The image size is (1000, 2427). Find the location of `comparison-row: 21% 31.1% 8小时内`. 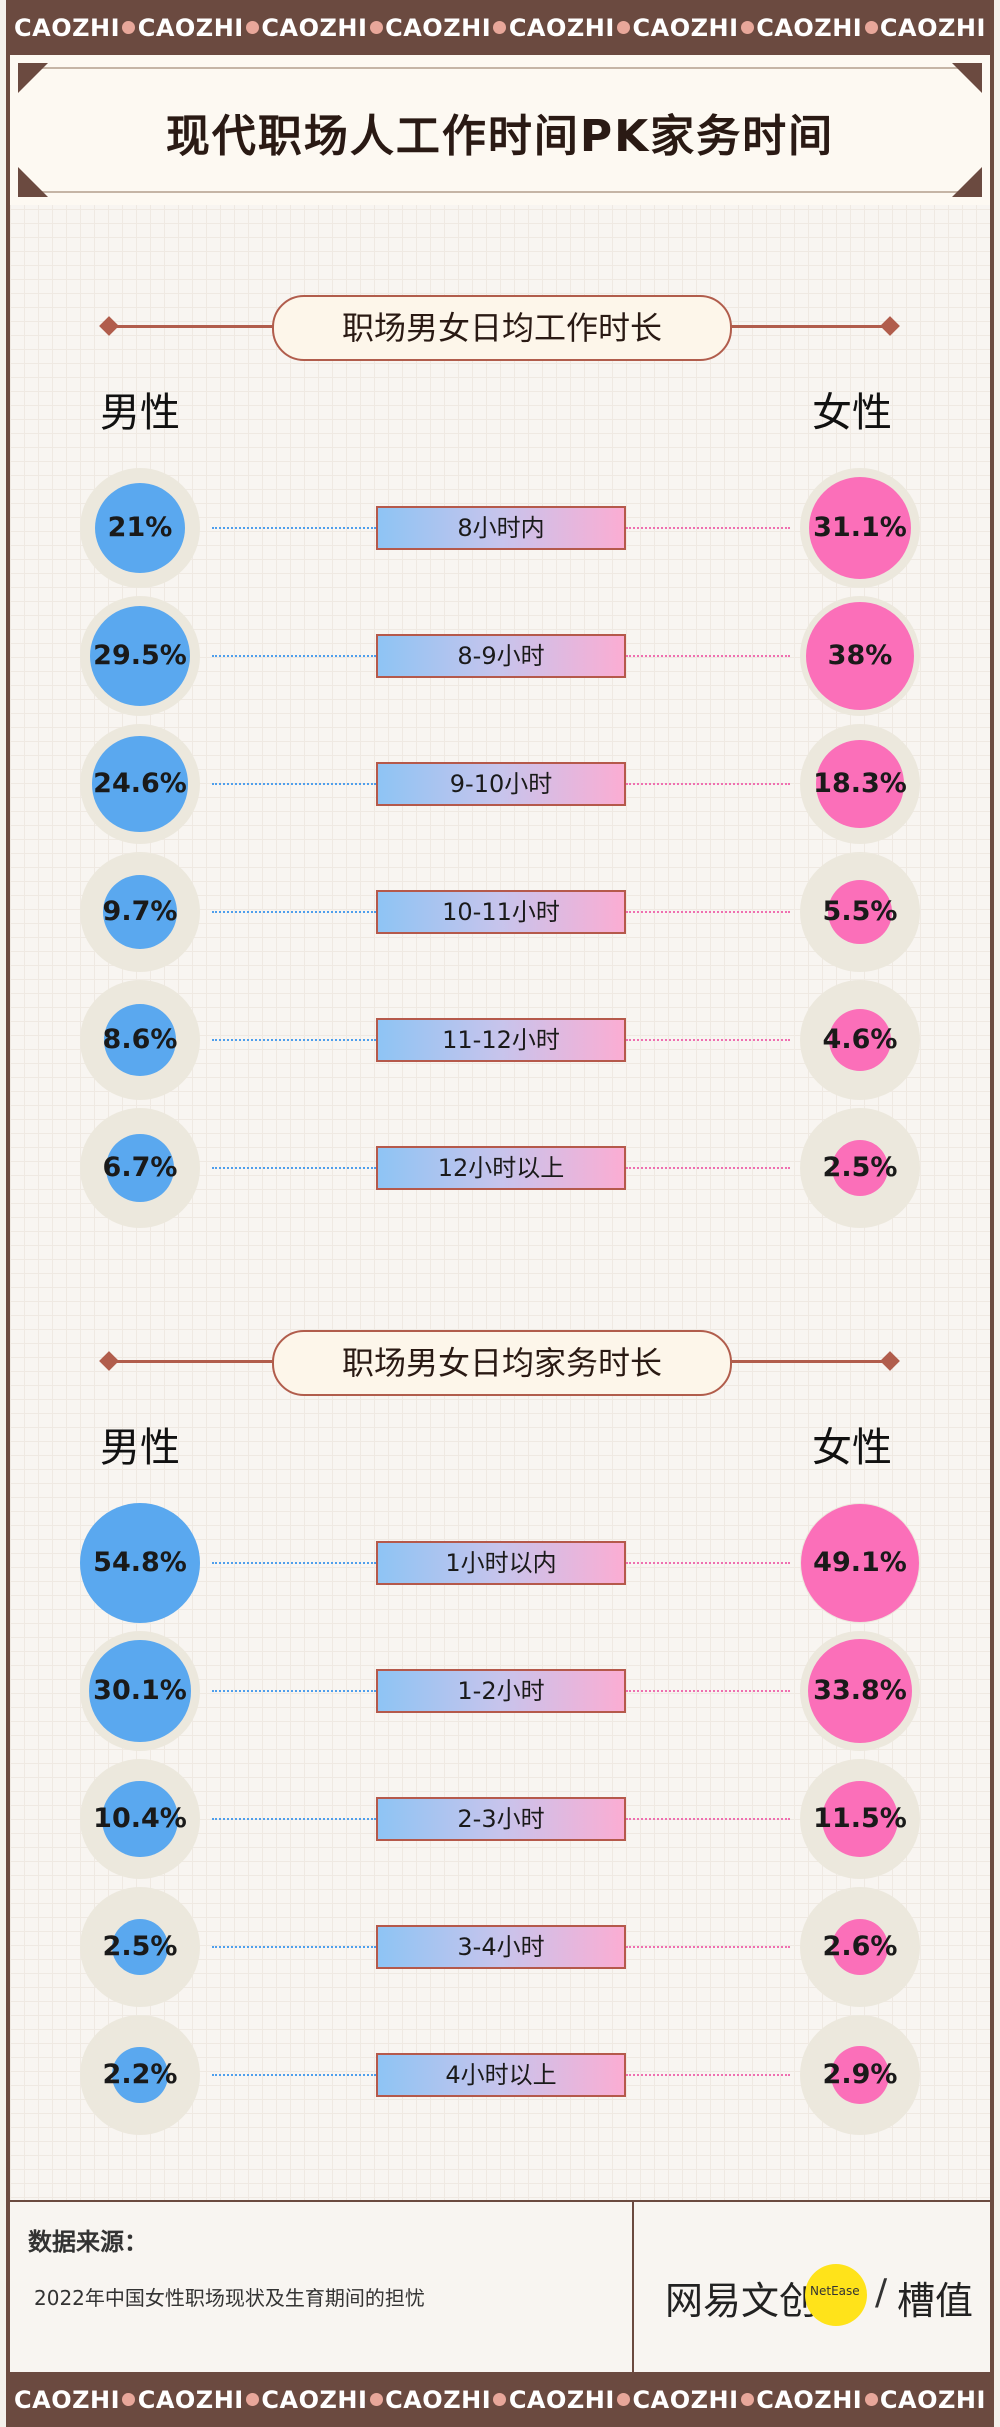

comparison-row: 21% 31.1% 8小时内 is located at coordinates (500, 528).